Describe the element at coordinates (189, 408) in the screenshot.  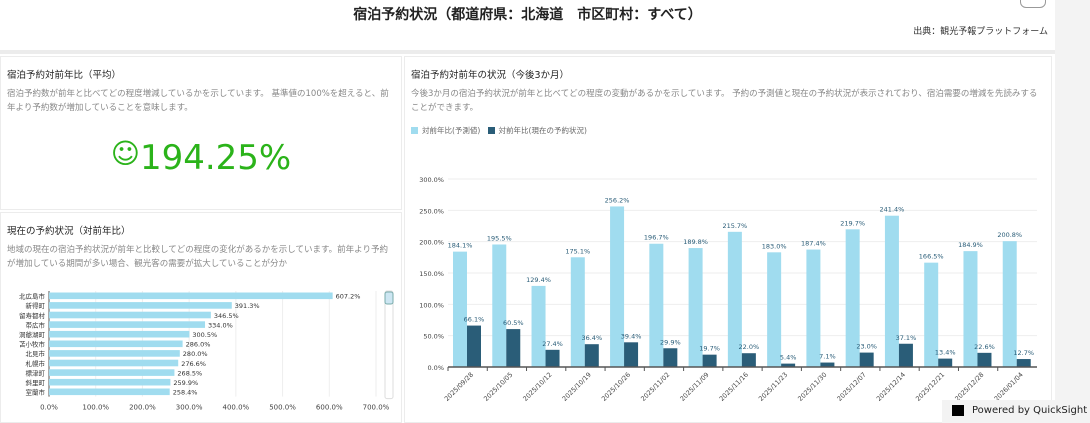
I see `x-tick-label: 300.0%` at that location.